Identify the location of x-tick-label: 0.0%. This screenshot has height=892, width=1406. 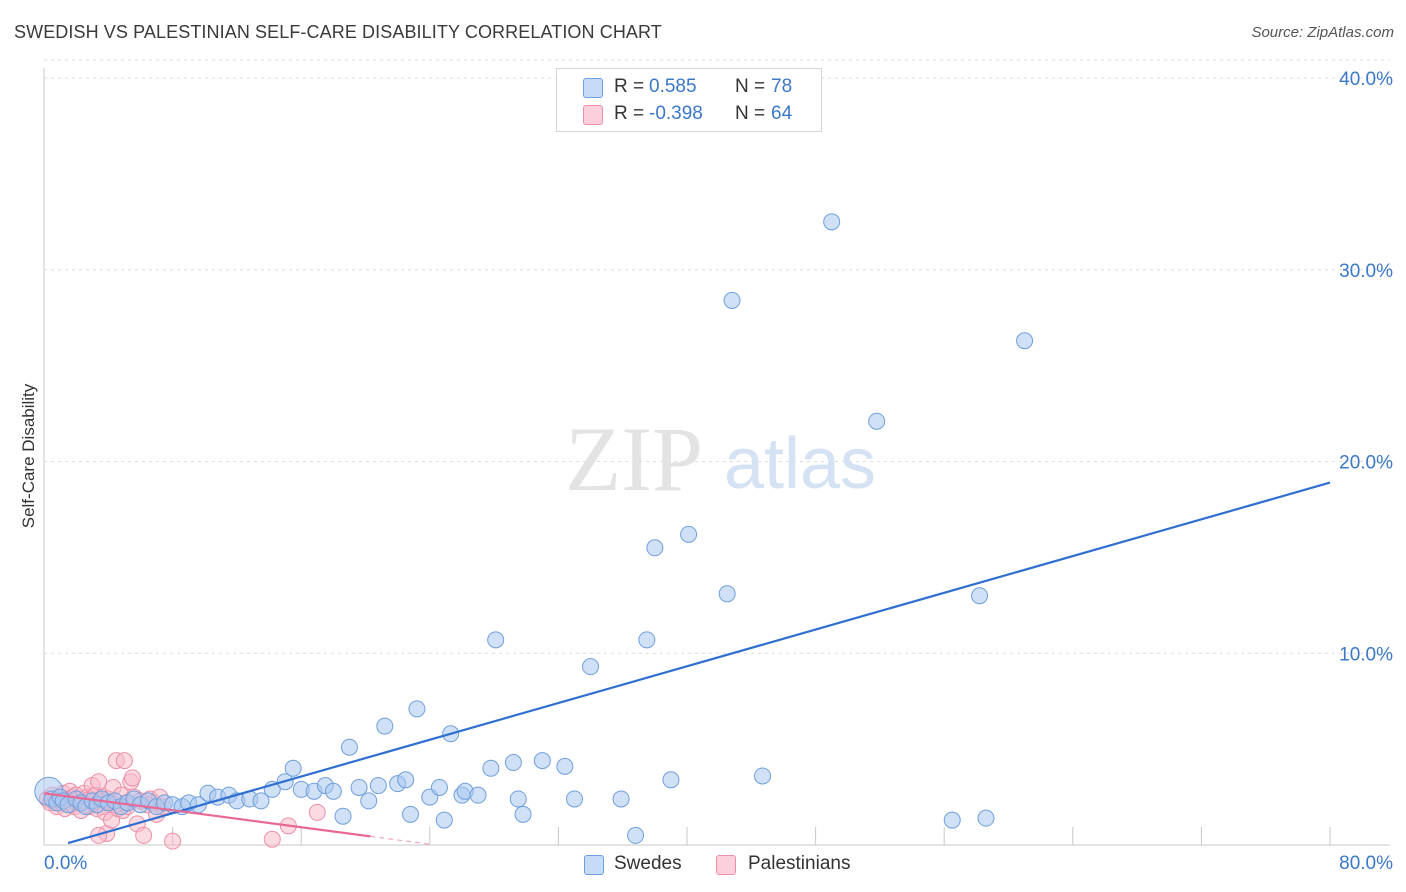
(65, 863).